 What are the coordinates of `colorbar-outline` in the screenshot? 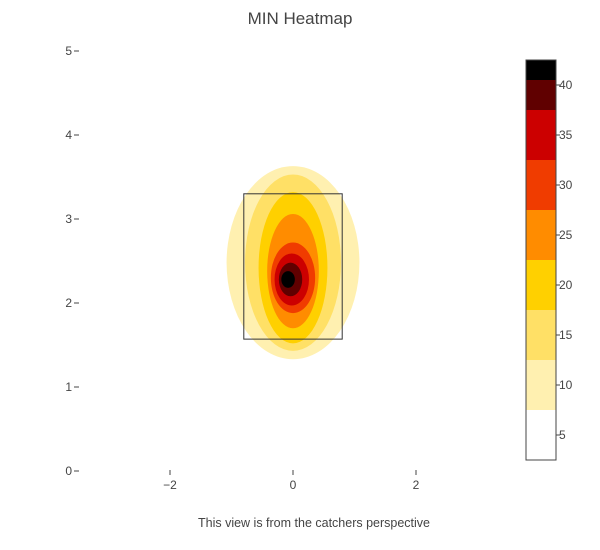 It's located at (541, 260).